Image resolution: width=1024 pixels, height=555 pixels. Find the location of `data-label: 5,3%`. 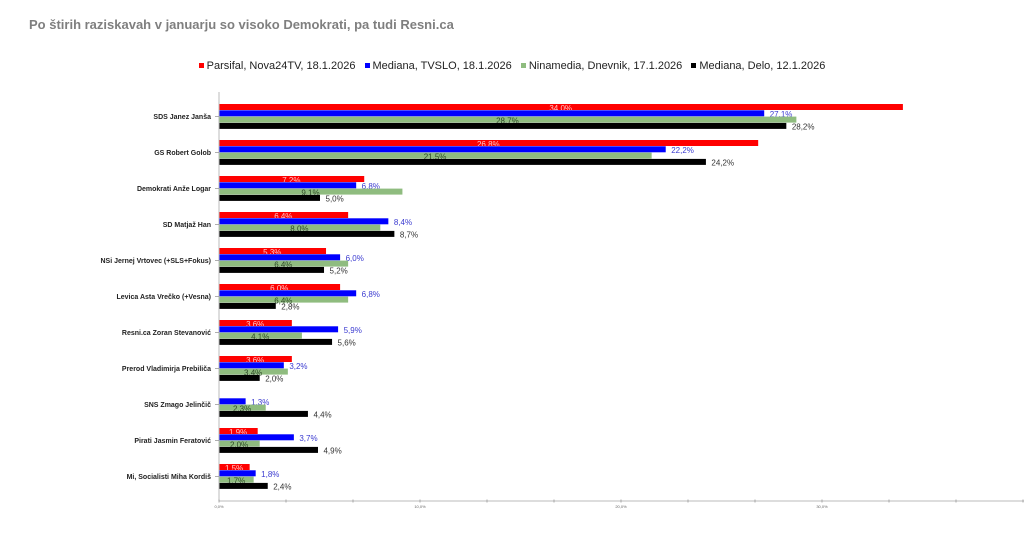

data-label: 5,3% is located at coordinates (272, 252).